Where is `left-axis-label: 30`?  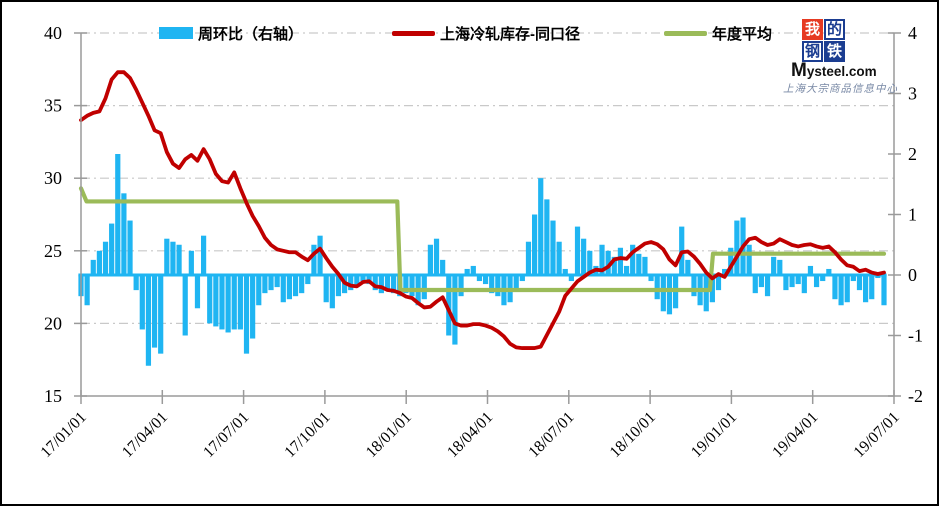 left-axis-label: 30 is located at coordinates (53, 178).